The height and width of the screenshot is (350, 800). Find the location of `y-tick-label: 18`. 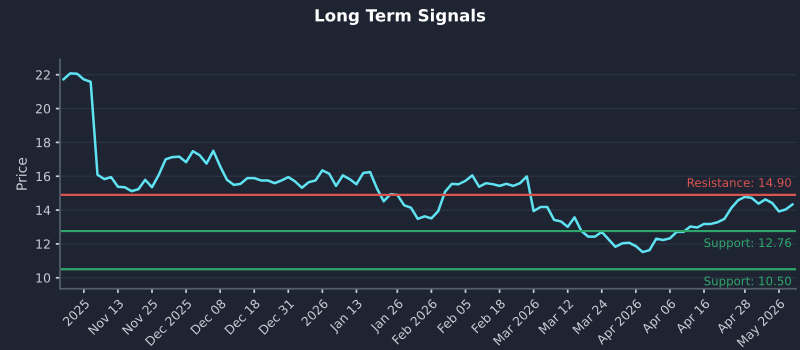

y-tick-label: 18 is located at coordinates (43, 143).